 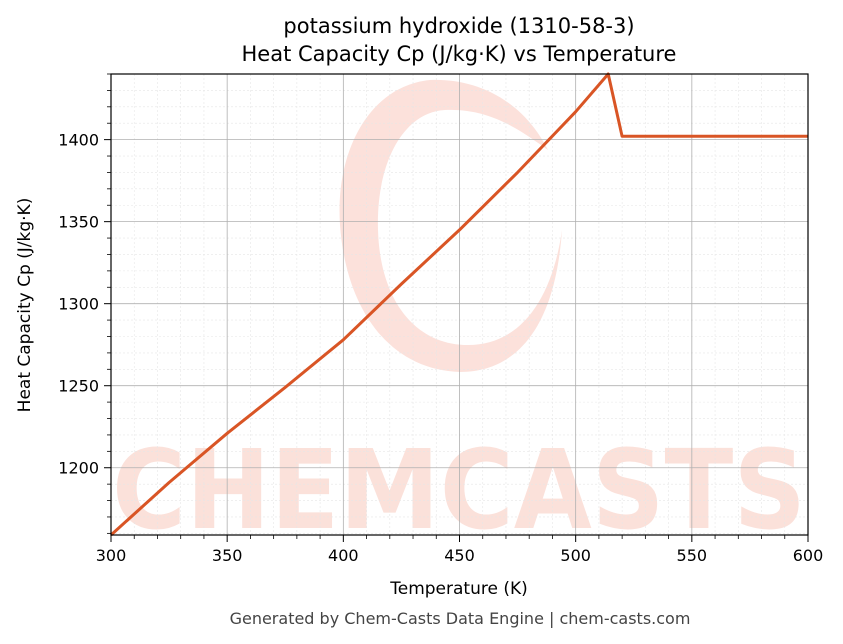 I want to click on x-tick-label: 550, so click(x=692, y=555).